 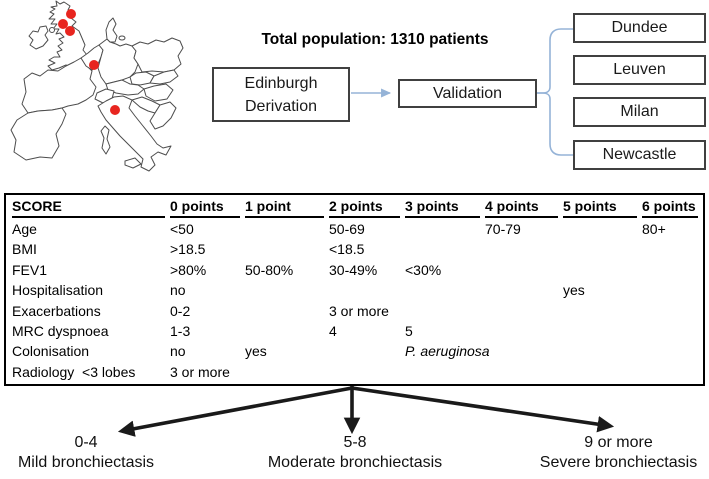 I want to click on severe-arrow, so click(x=483, y=409).